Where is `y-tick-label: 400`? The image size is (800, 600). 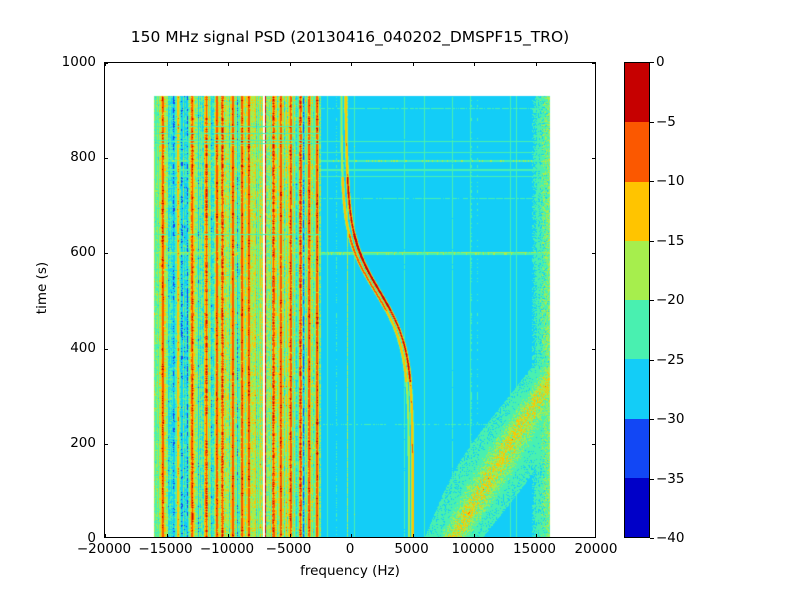
y-tick-label: 400 is located at coordinates (83, 347).